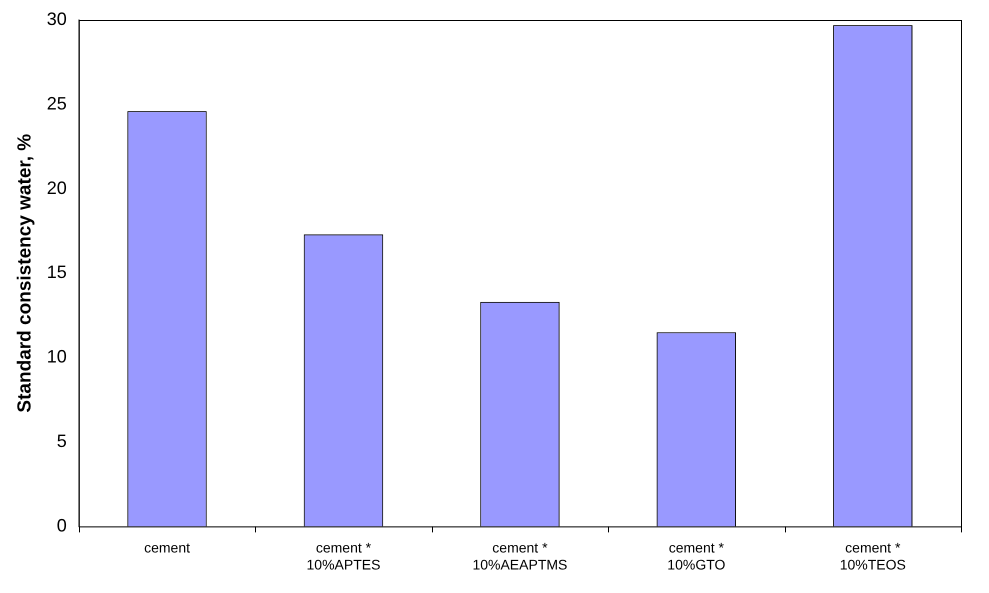 The width and height of the screenshot is (989, 593). Describe the element at coordinates (56, 103) in the screenshot. I see `y-tick-label: 25` at that location.